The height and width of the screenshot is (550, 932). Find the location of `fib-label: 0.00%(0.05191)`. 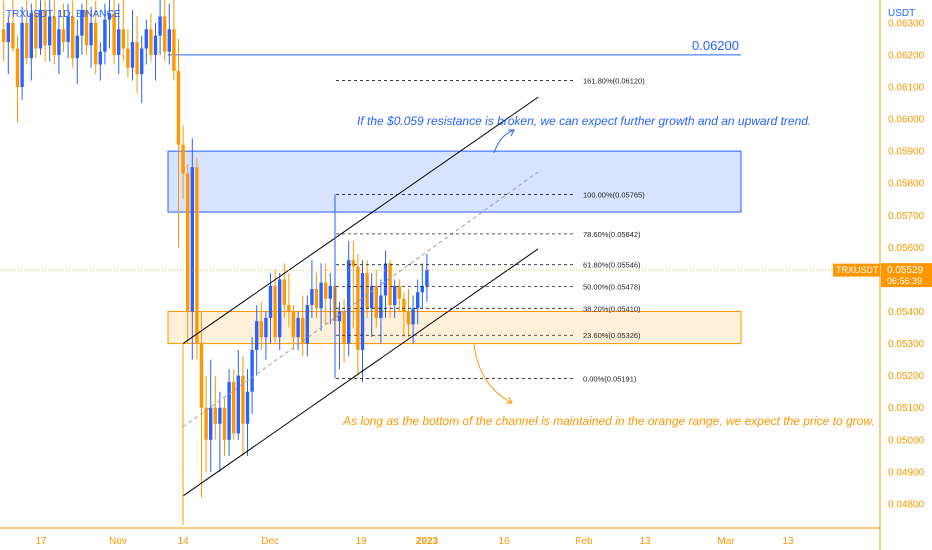

fib-label: 0.00%(0.05191) is located at coordinates (610, 379).